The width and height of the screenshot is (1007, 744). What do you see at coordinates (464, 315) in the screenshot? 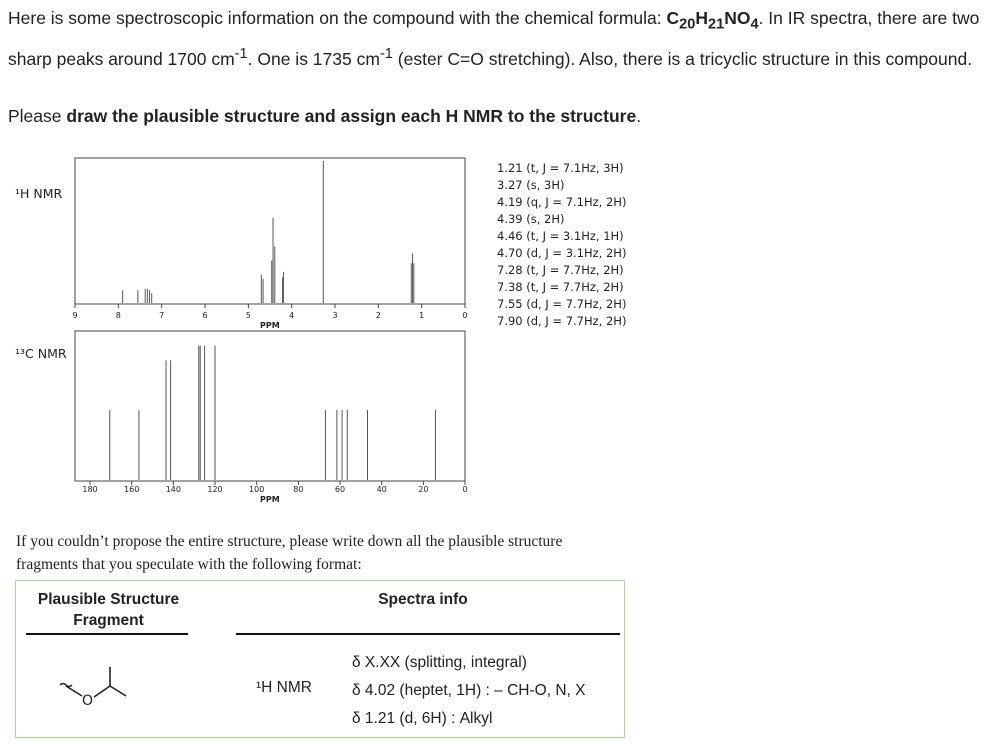
I see `hnmr-tick-label: 0` at bounding box center [464, 315].